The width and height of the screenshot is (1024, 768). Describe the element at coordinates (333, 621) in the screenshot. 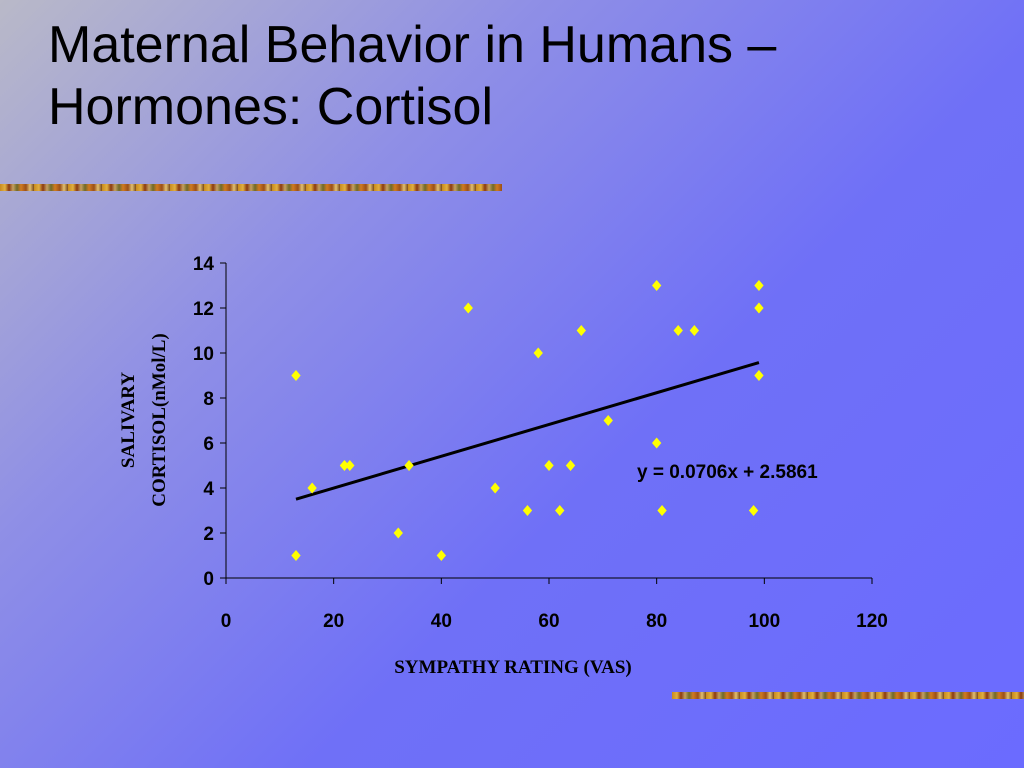

I see `x-tick-label: 20` at that location.